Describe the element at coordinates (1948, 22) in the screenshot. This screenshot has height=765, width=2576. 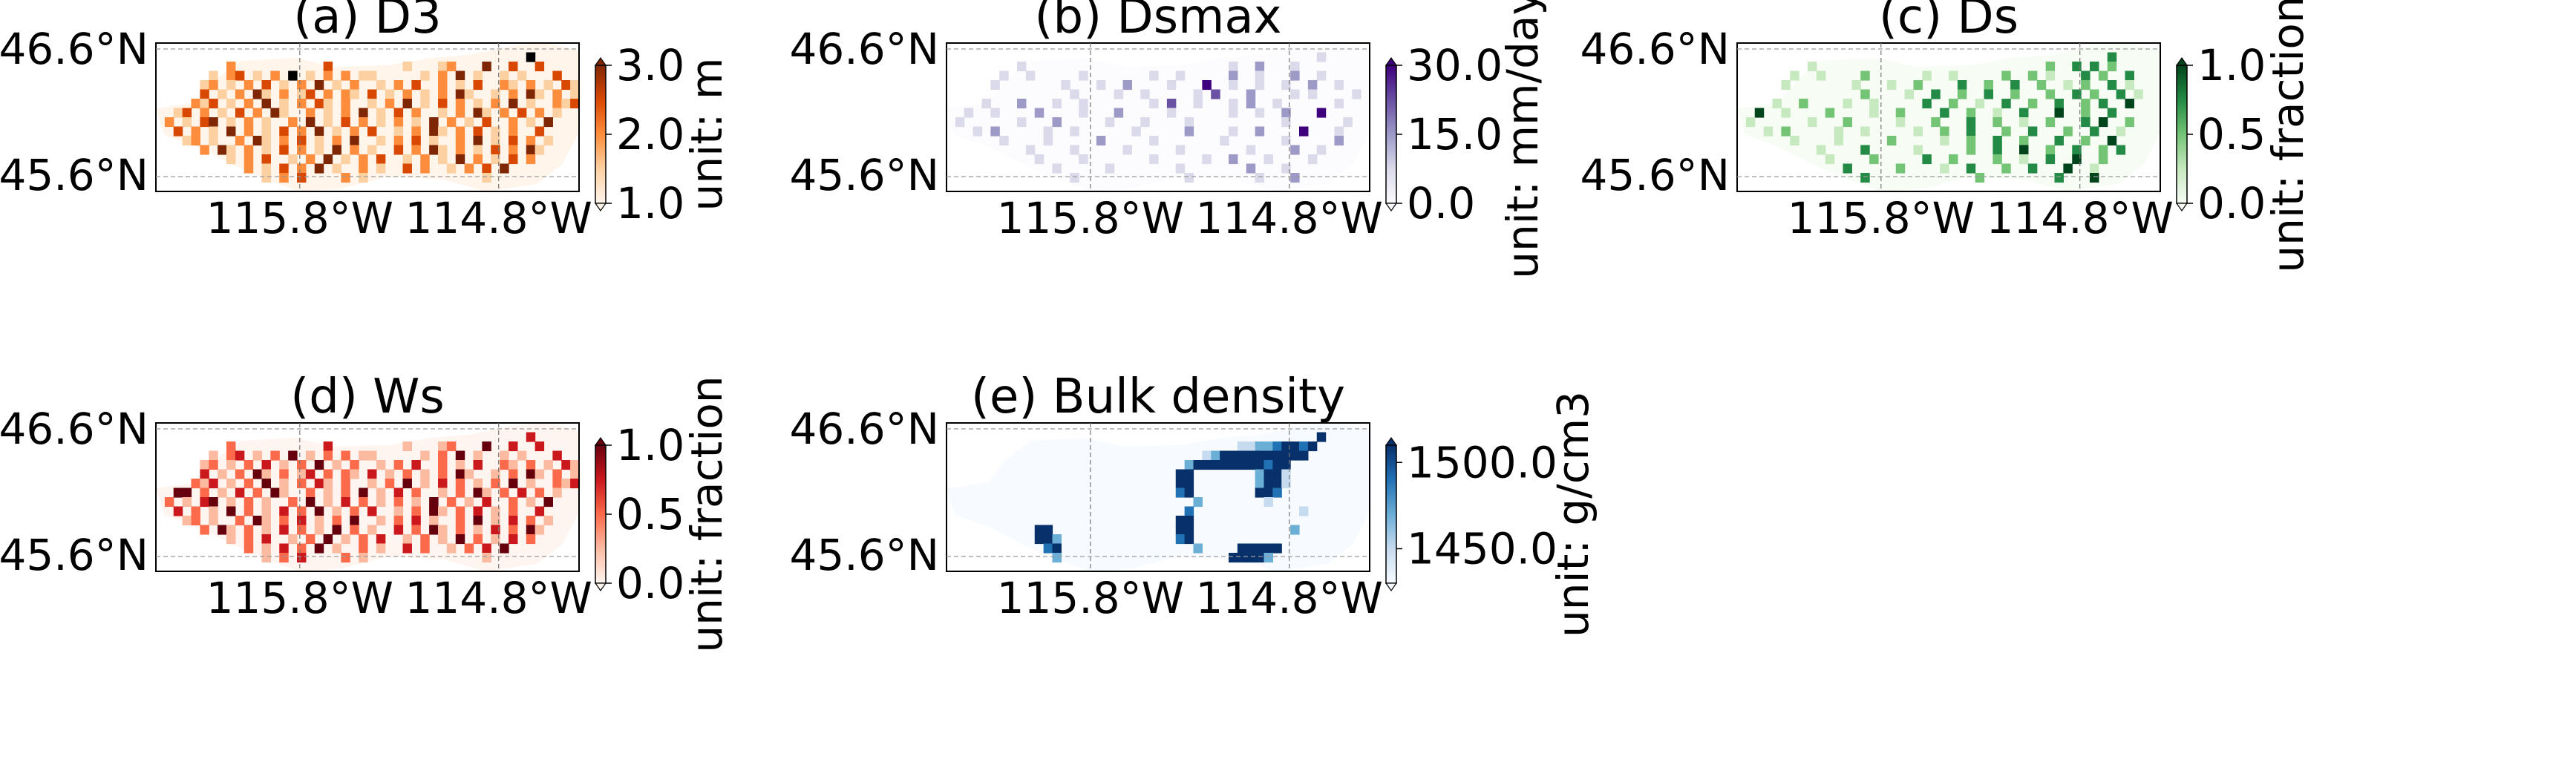
I see `panel-title: (c) Ds` at that location.